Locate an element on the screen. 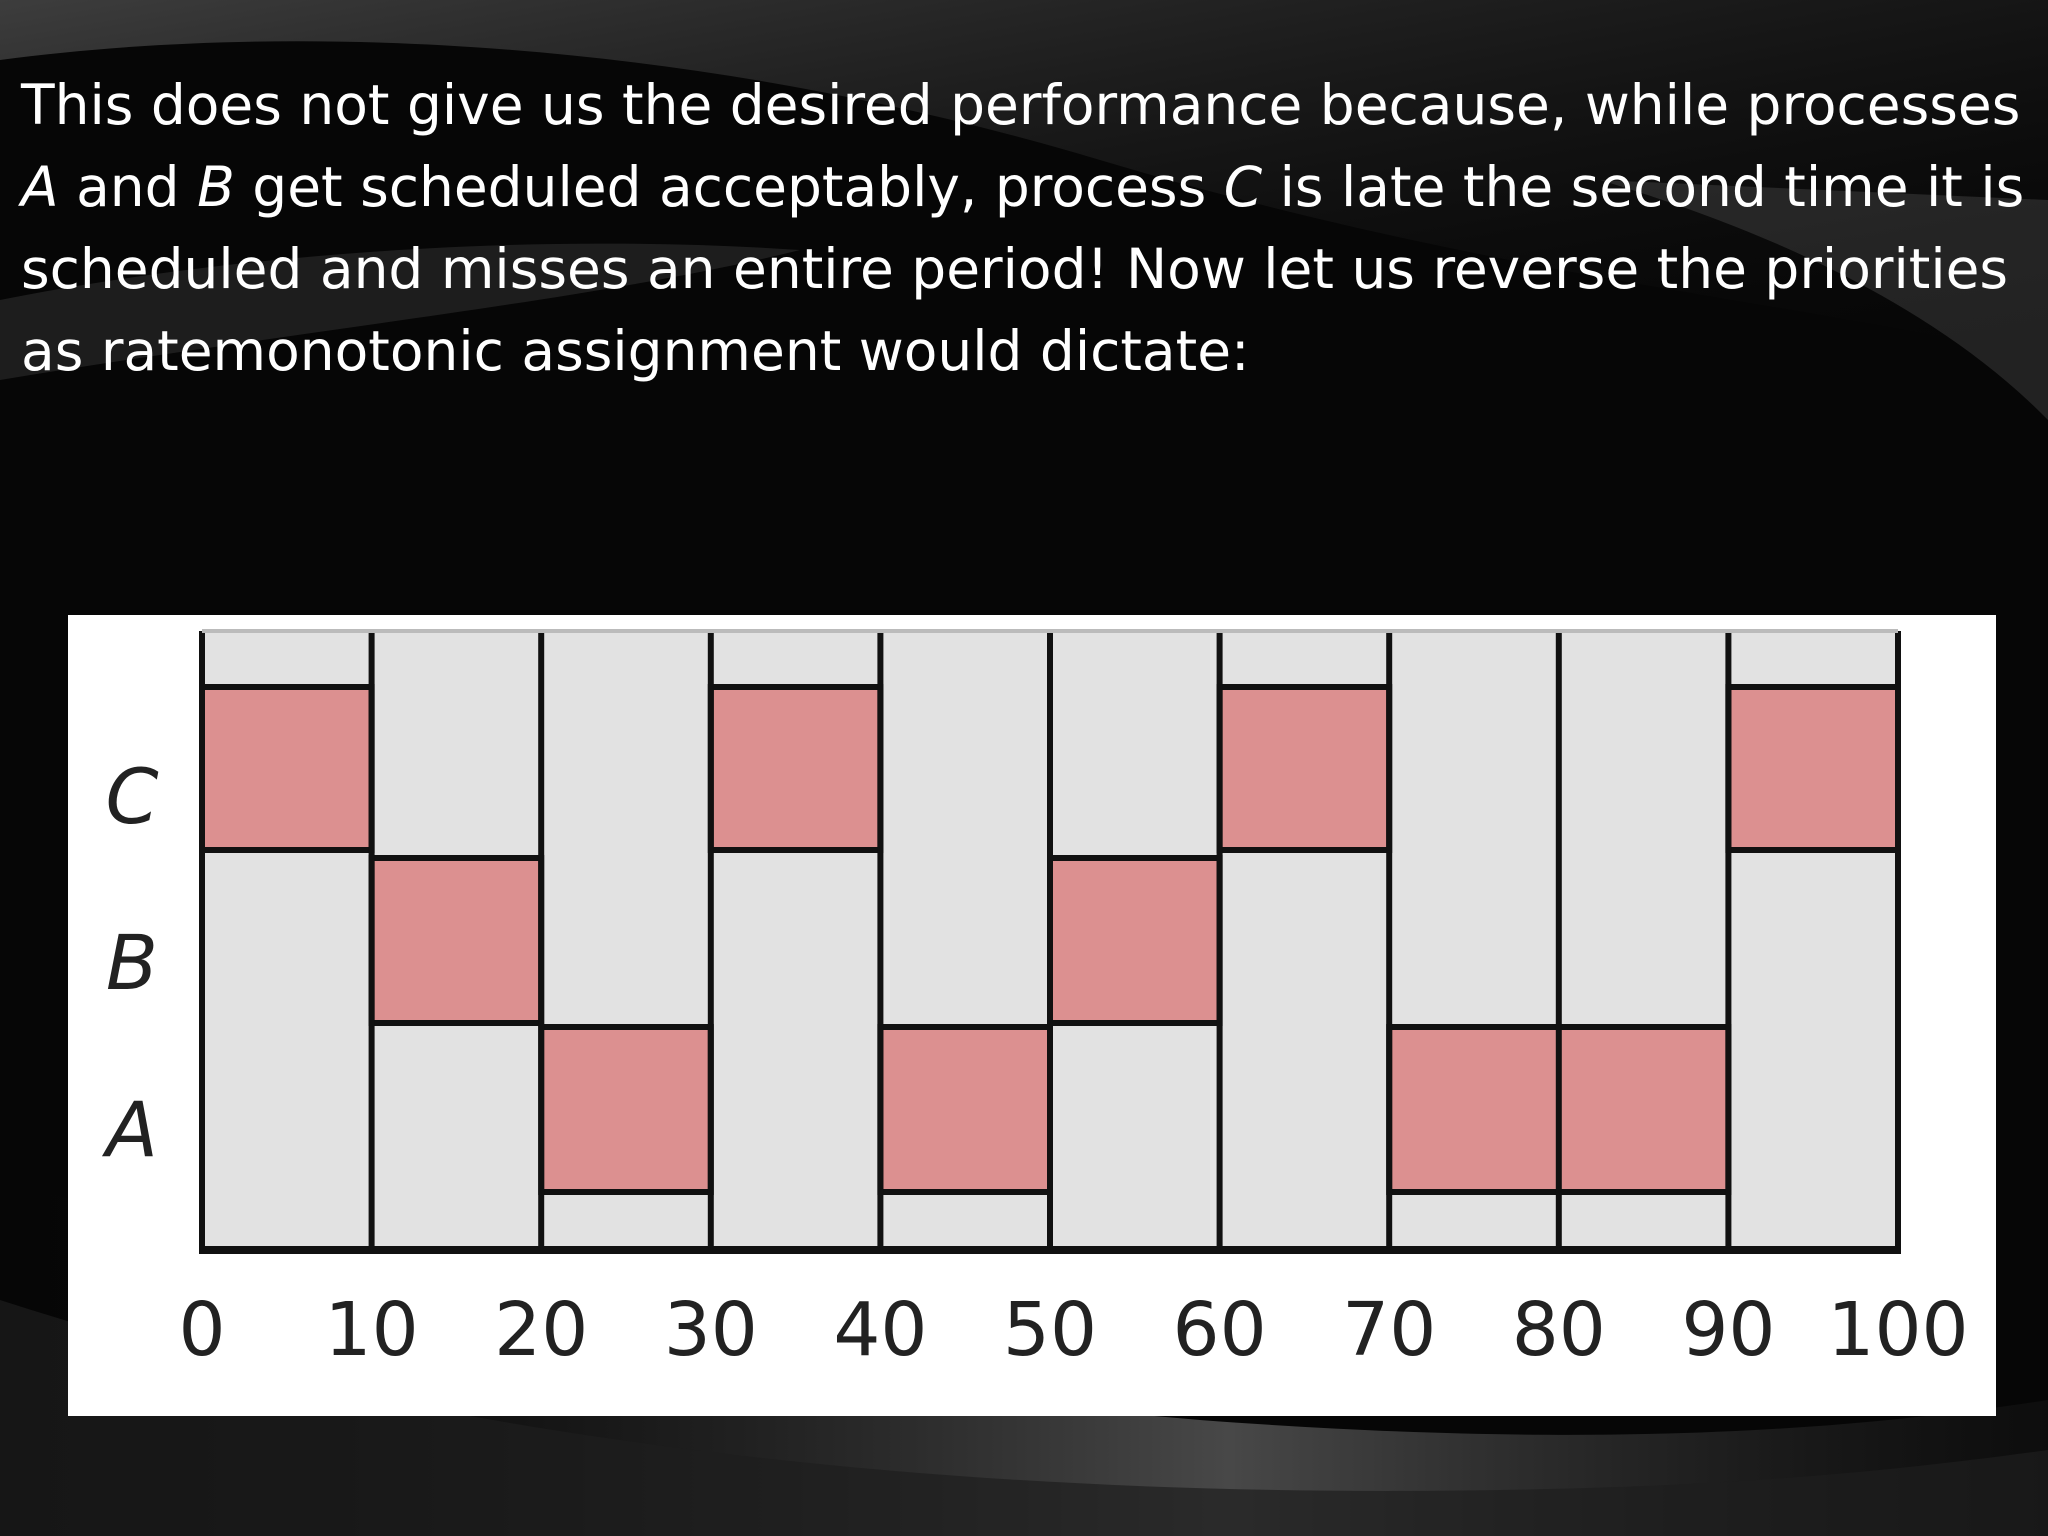  tick-label-80: 80 is located at coordinates (1559, 1330).